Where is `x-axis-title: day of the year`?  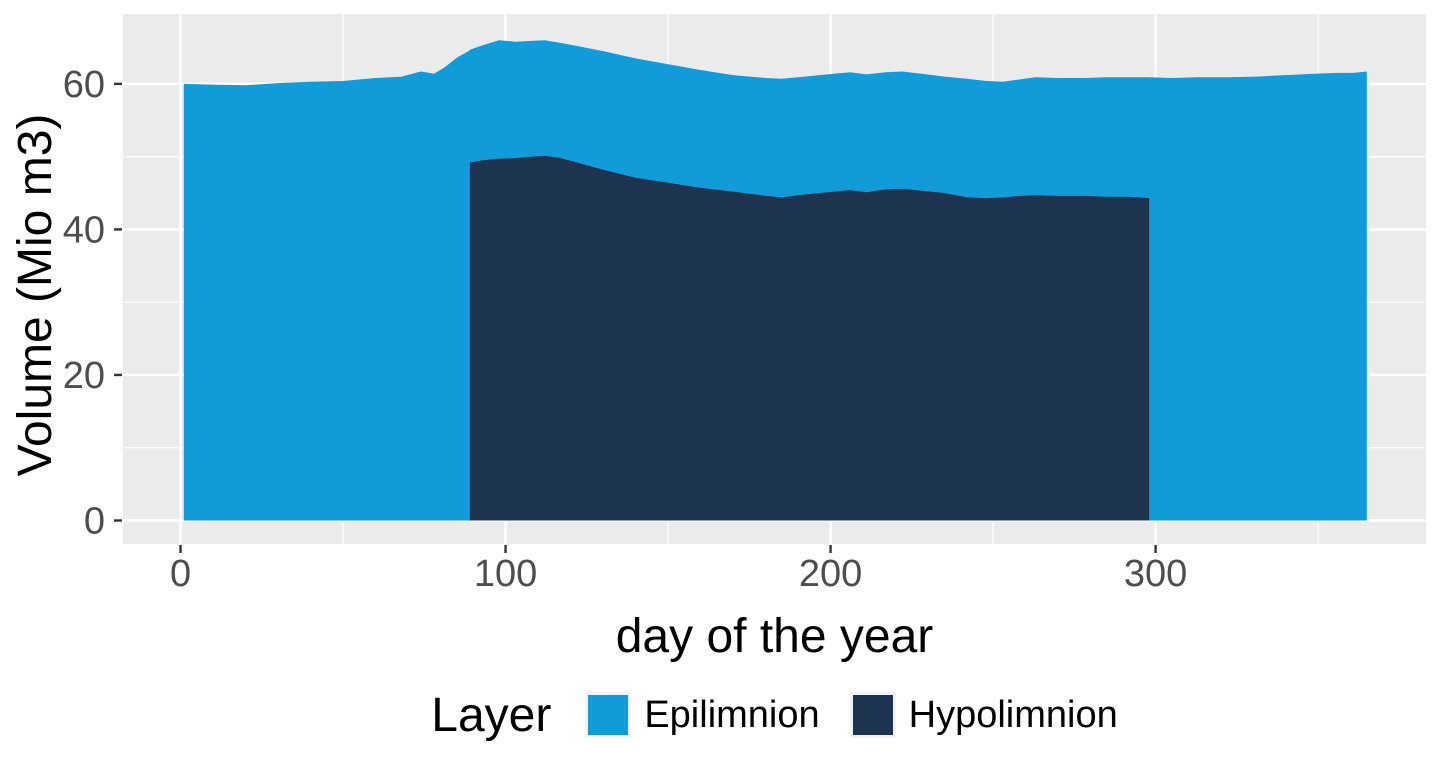
x-axis-title: day of the year is located at coordinates (774, 636).